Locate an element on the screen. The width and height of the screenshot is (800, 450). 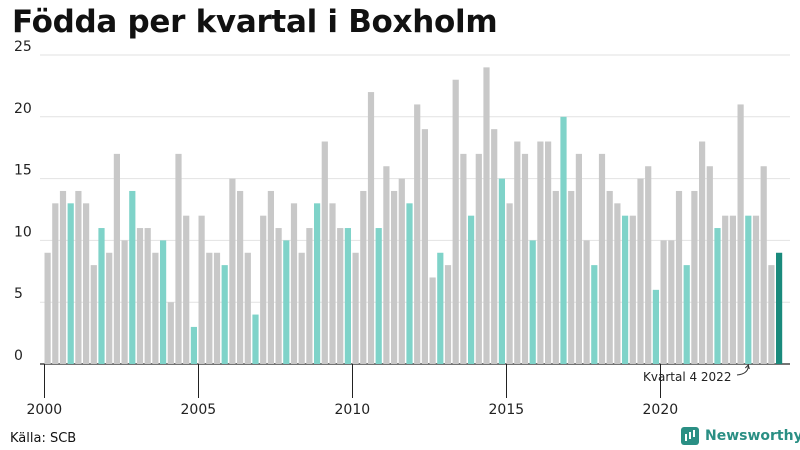
x-tick-label: 2020 is located at coordinates (661, 410).